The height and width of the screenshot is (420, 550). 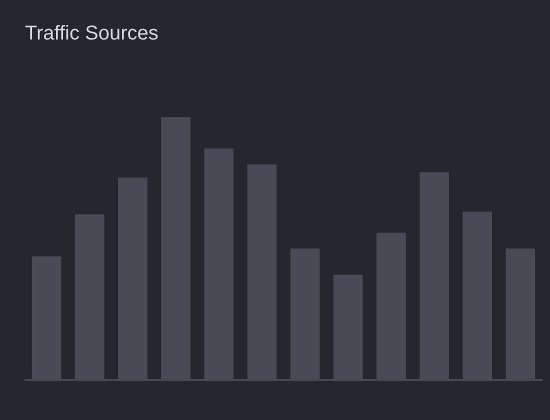 What do you see at coordinates (91, 33) in the screenshot?
I see `chart-title: Traffic Sources` at bounding box center [91, 33].